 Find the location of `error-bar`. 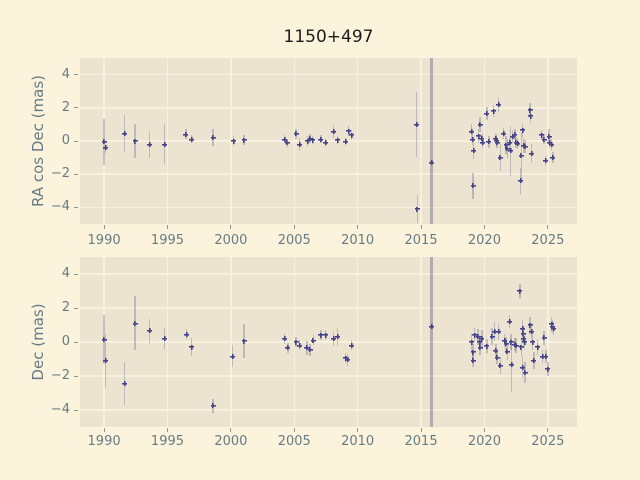

error-bar is located at coordinates (432, 141).